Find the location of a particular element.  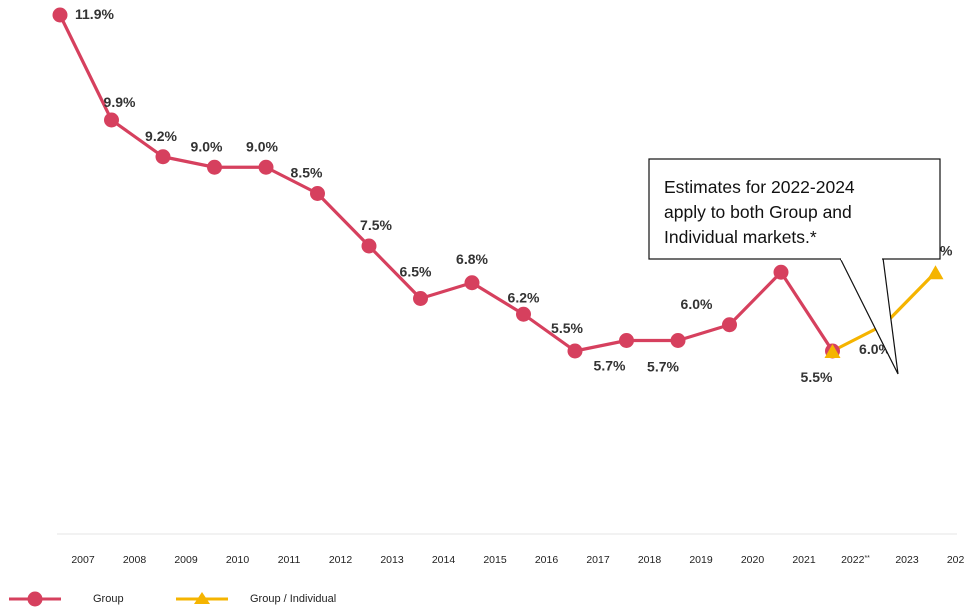

x-tick-2007: 2007 is located at coordinates (83, 560).